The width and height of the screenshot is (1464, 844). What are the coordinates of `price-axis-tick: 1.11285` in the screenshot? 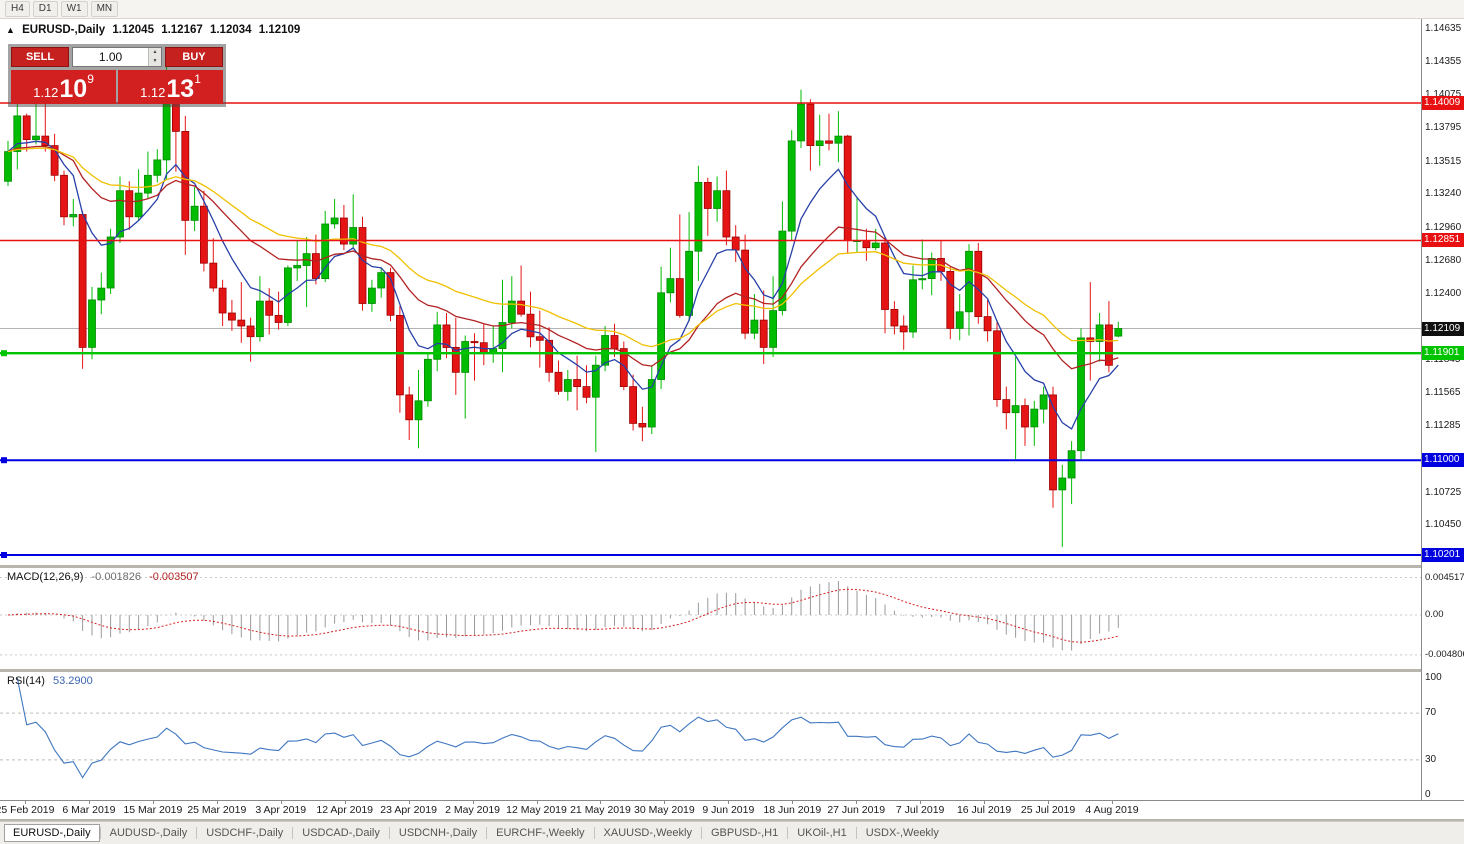 It's located at (1443, 426).